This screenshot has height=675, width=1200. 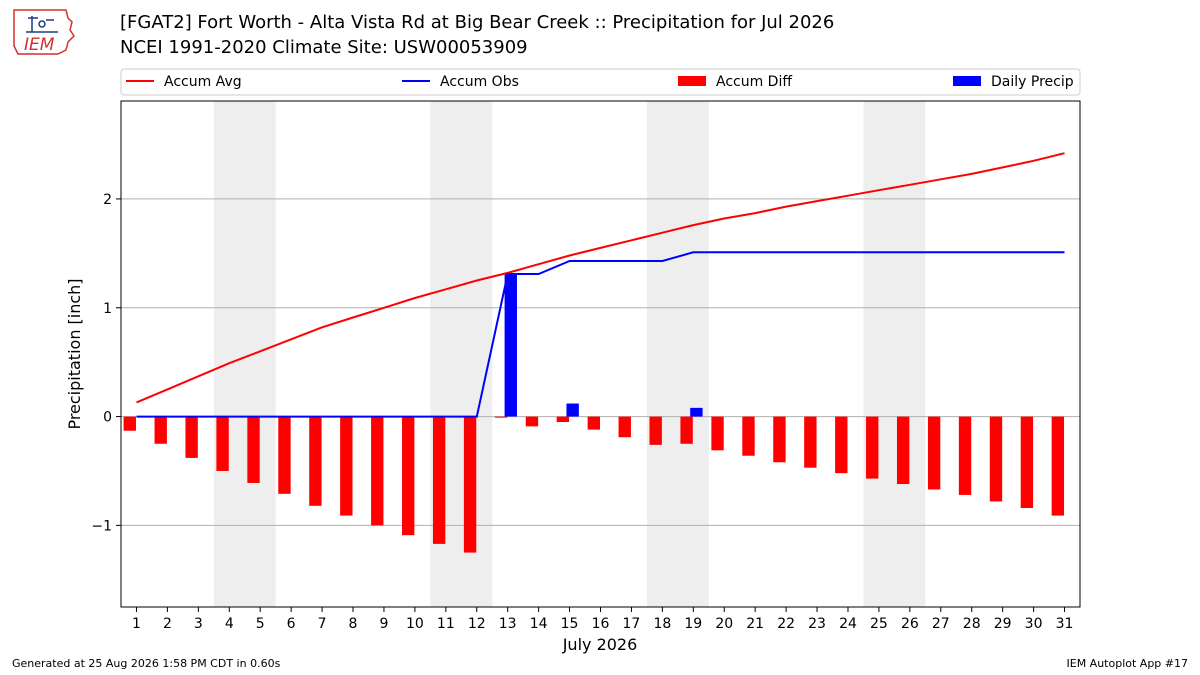 I want to click on x-tick-label: 19, so click(x=693, y=624).